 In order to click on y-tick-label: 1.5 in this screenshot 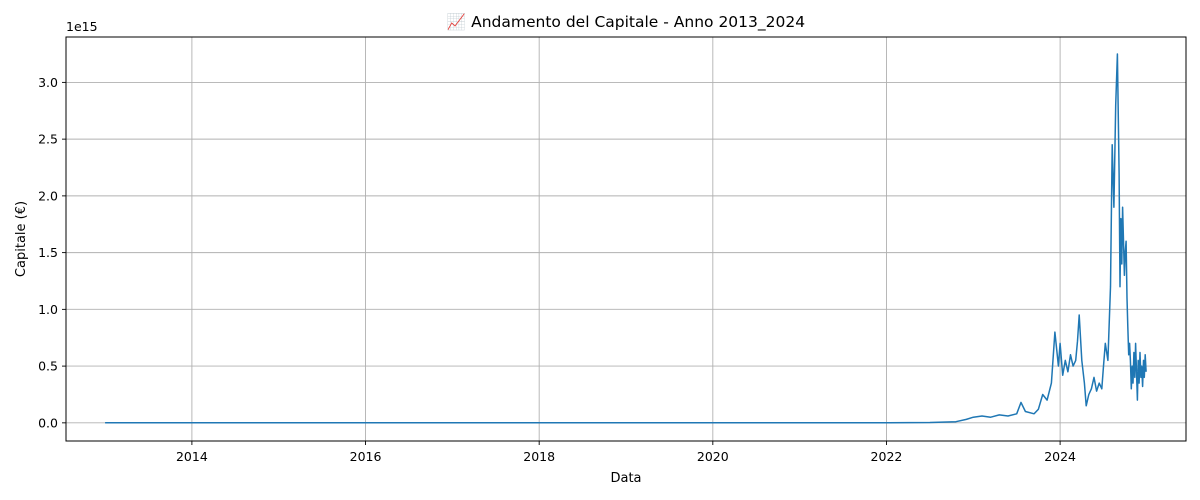, I will do `click(48, 252)`.